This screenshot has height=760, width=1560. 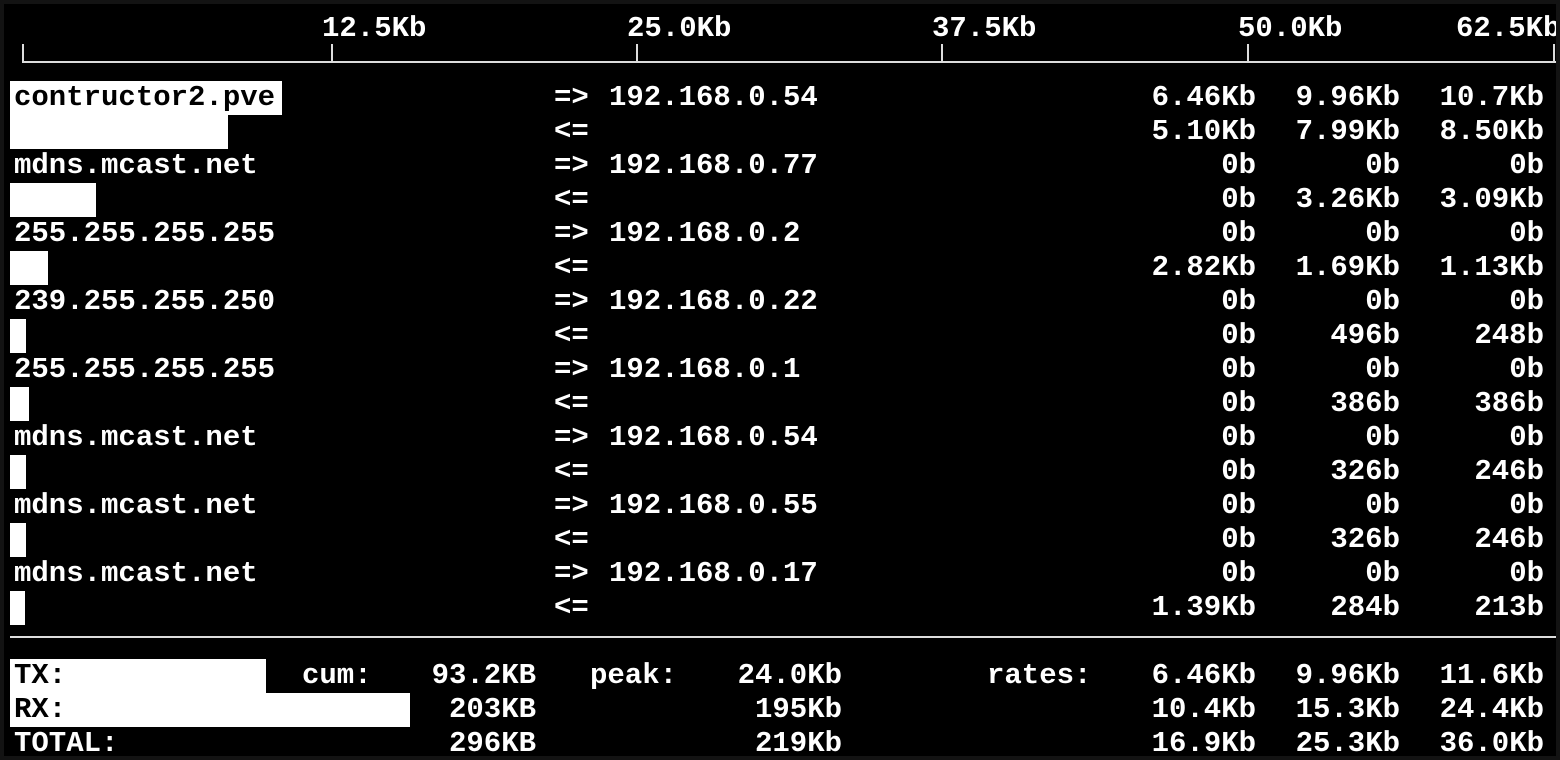 I want to click on rx-rate-40s: 248b, so click(x=1509, y=335).